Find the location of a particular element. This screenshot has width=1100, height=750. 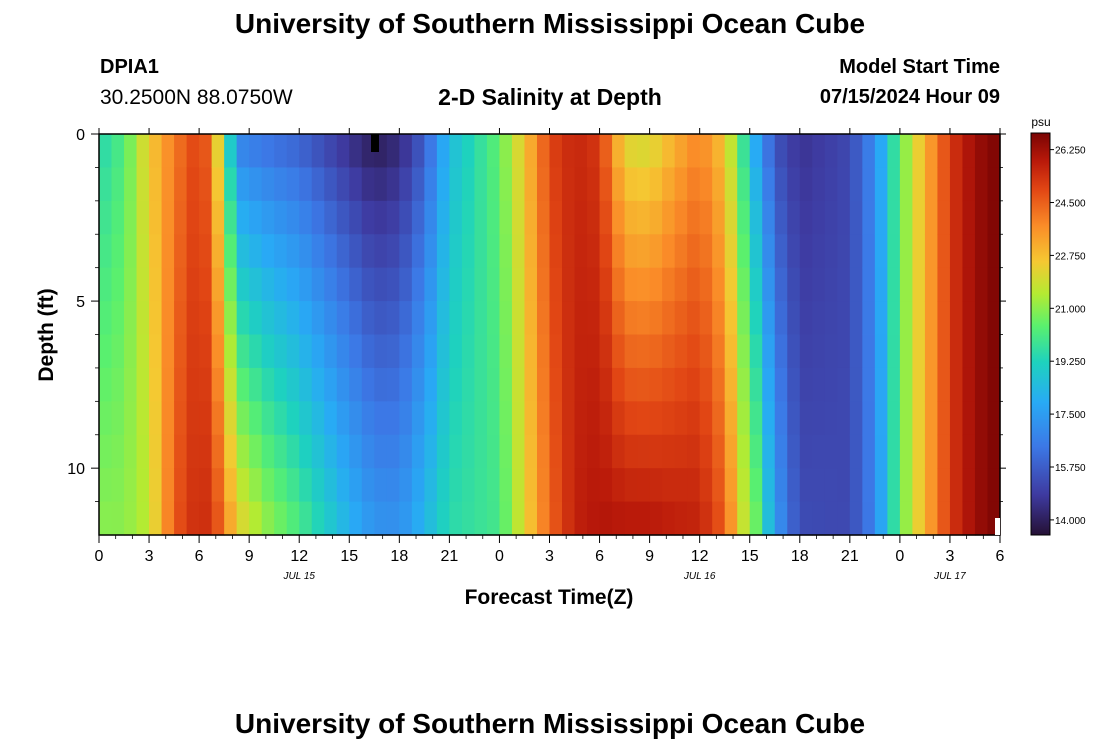

x-tick-label: 9 is located at coordinates (649, 556).